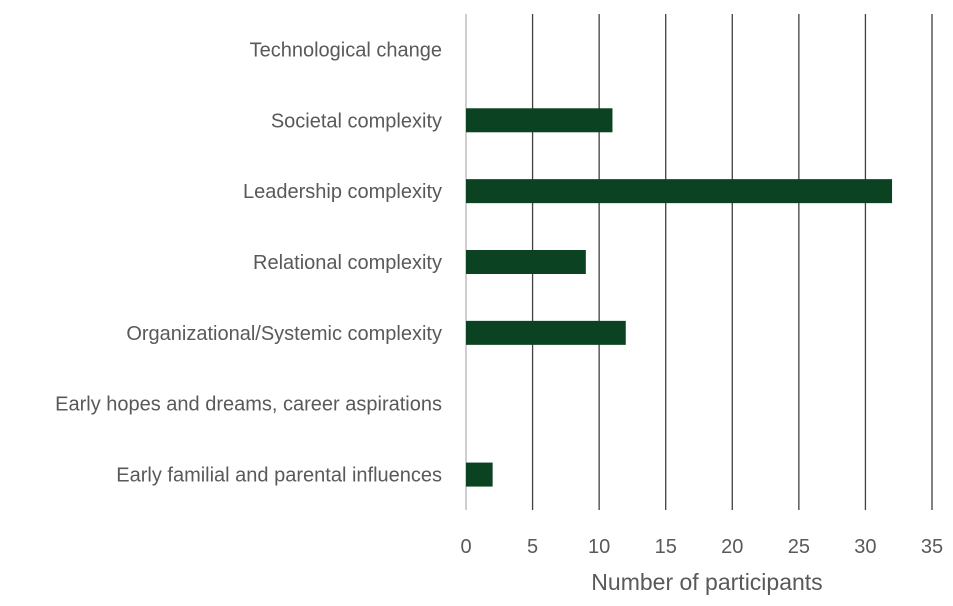 This screenshot has width=953, height=606. What do you see at coordinates (732, 547) in the screenshot?
I see `x-tick-label: 20` at bounding box center [732, 547].